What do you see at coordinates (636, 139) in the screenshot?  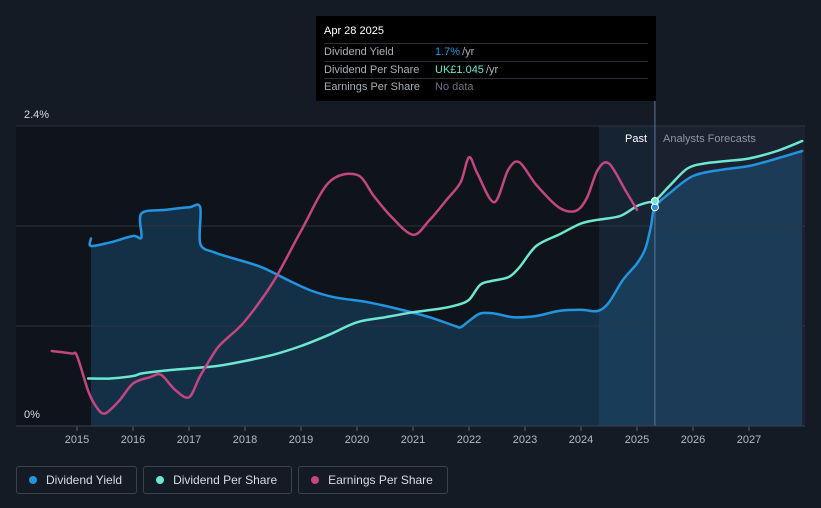 I see `past-label: Past` at bounding box center [636, 139].